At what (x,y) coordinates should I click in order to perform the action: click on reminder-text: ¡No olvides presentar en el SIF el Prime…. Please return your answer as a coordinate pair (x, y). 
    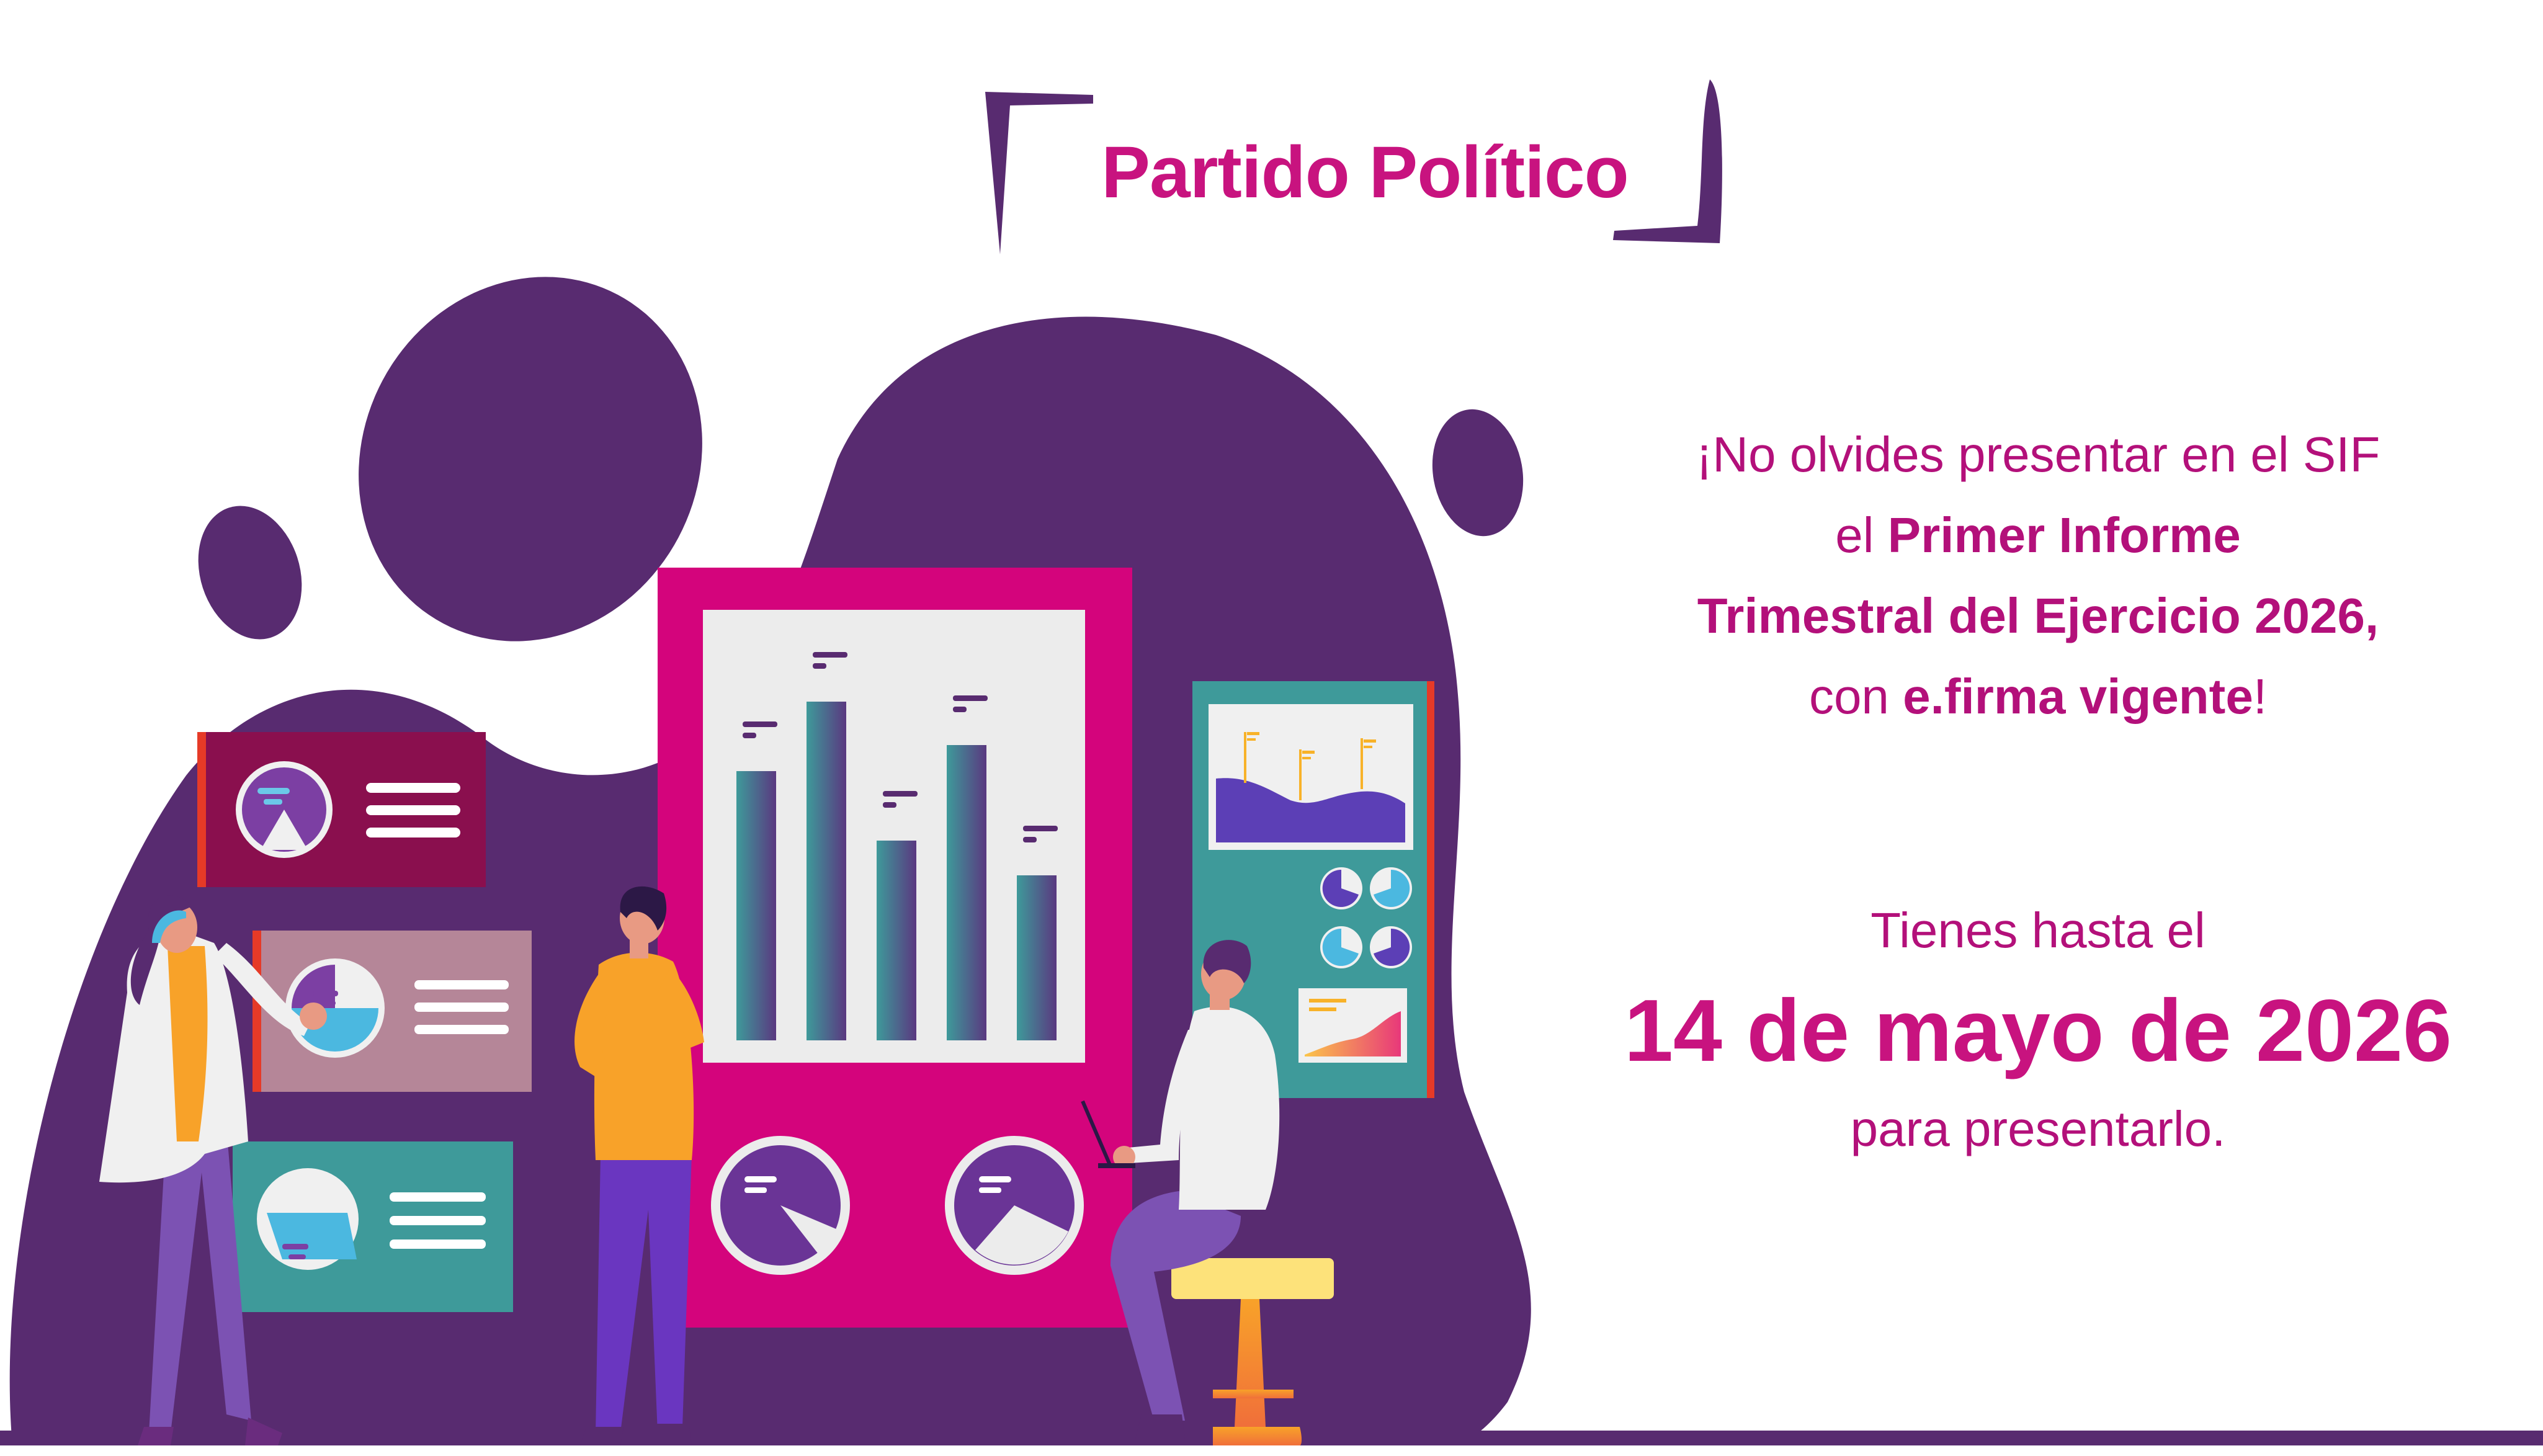
    Looking at the image, I should click on (2038, 575).